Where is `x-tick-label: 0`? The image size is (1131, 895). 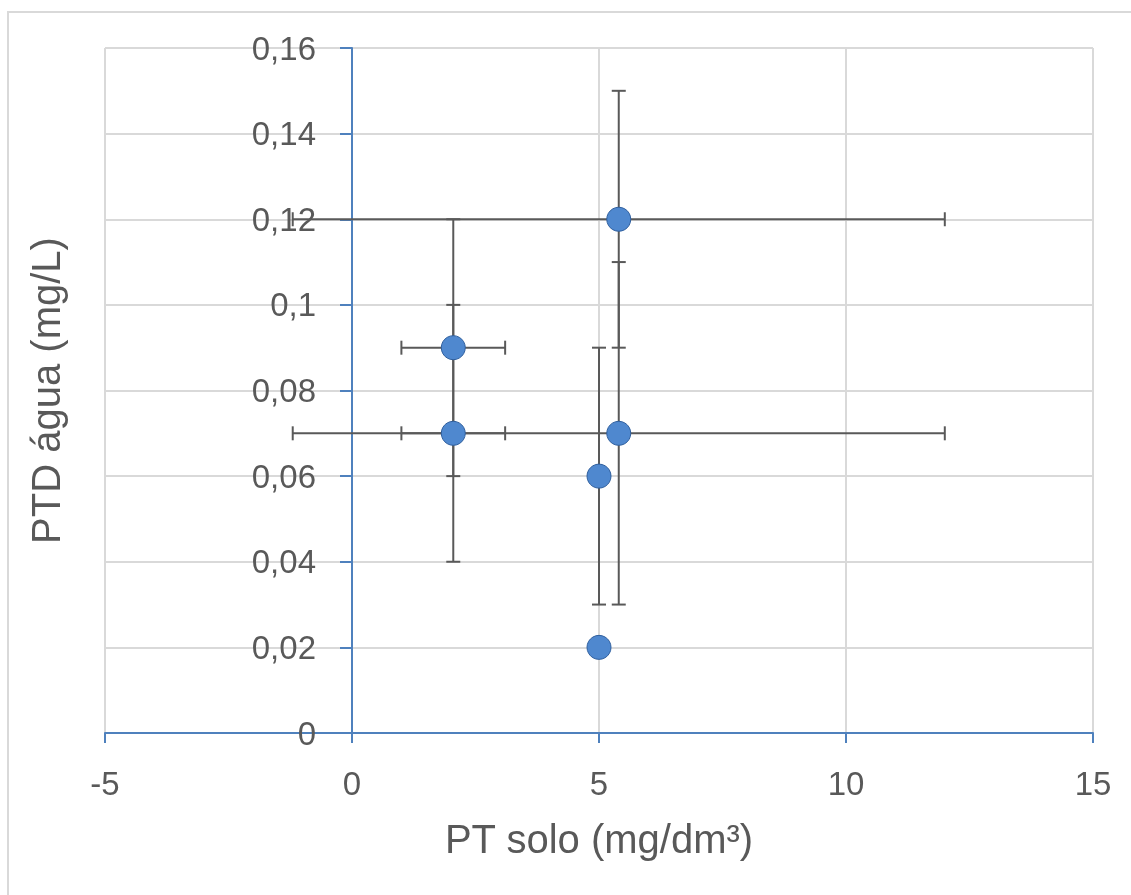 x-tick-label: 0 is located at coordinates (352, 783).